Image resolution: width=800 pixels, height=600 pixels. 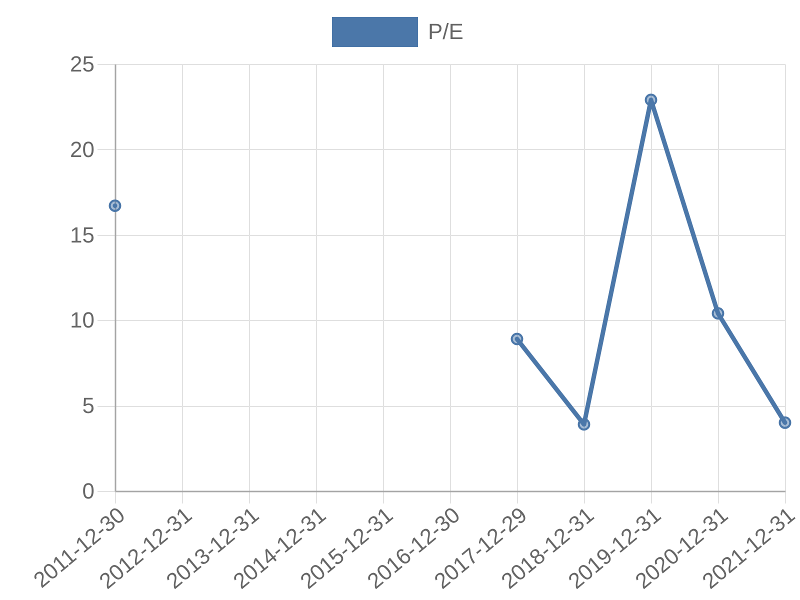 What do you see at coordinates (88, 491) in the screenshot?
I see `y-tick-label: 0` at bounding box center [88, 491].